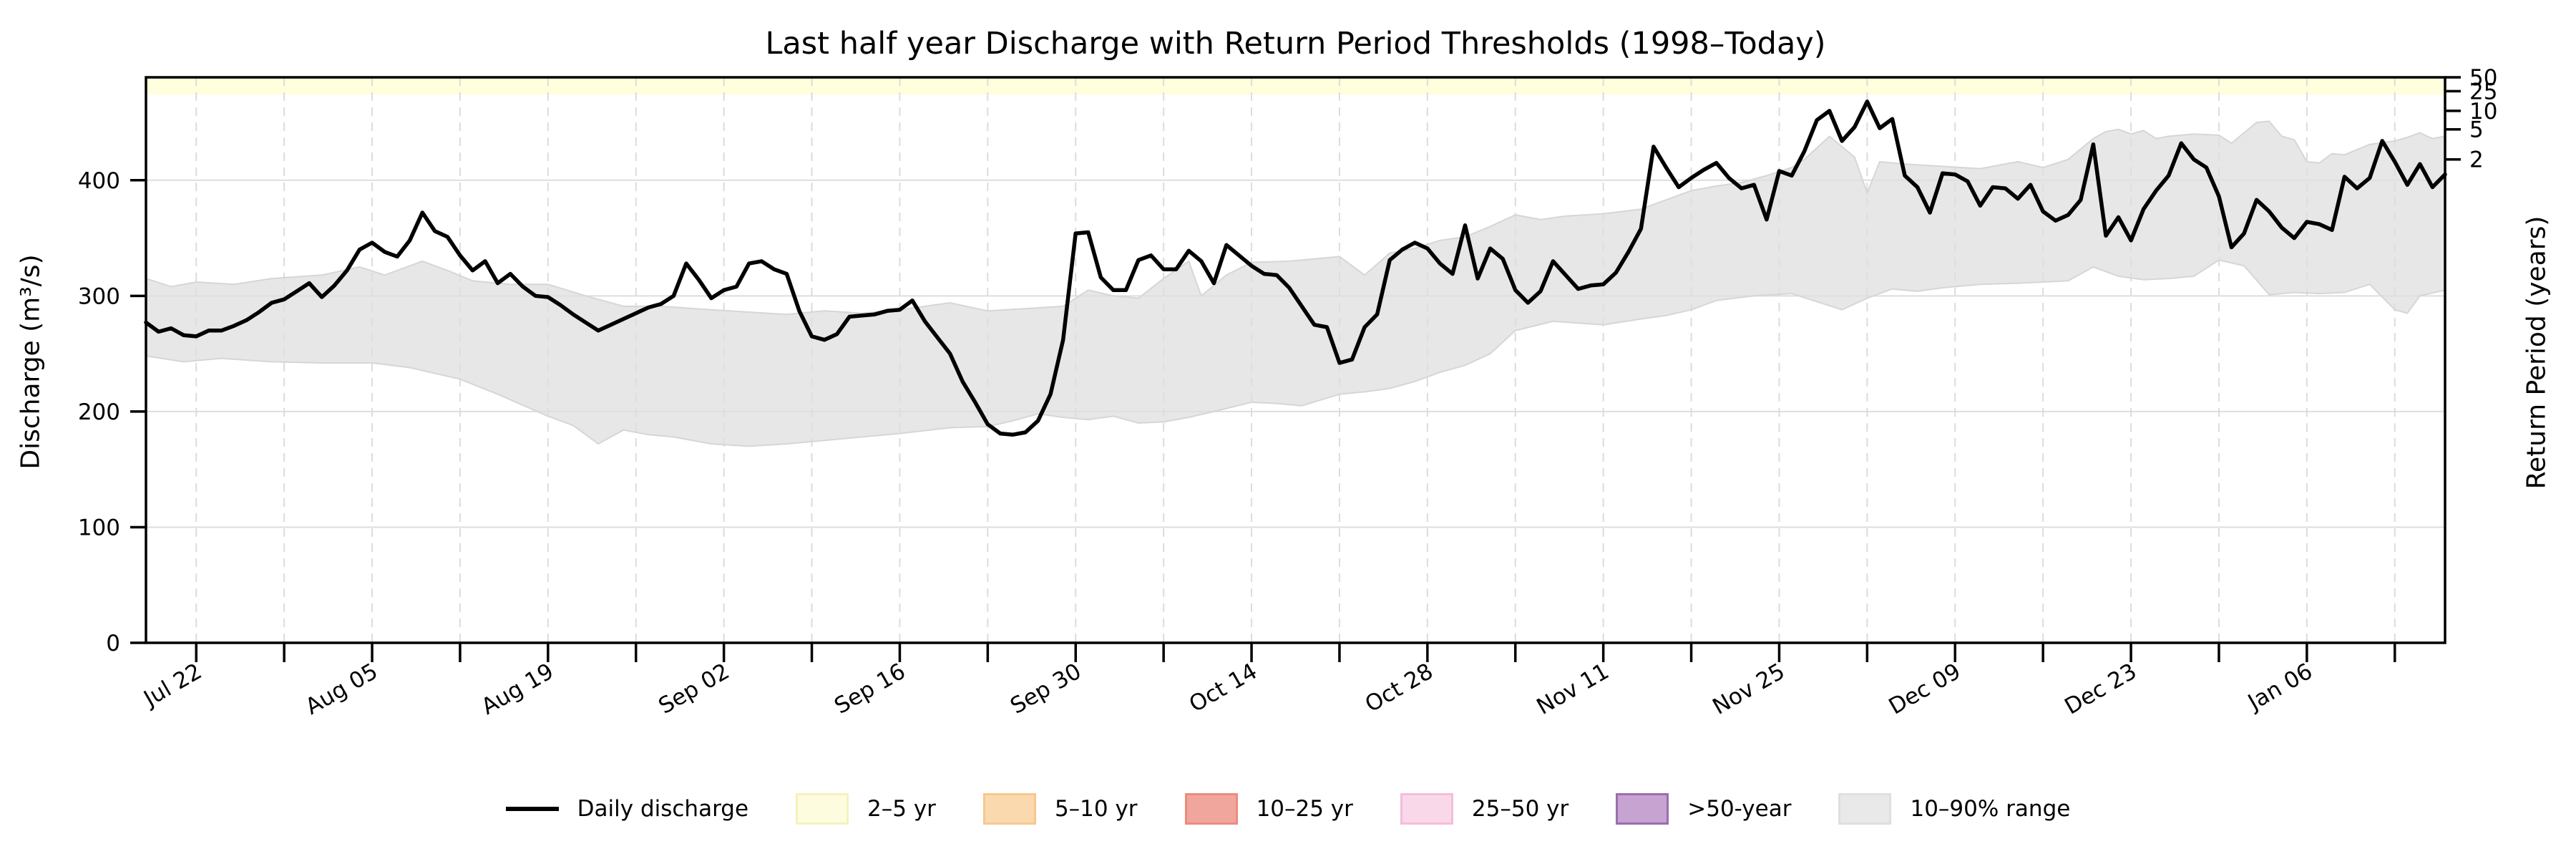 The image size is (2576, 859). I want to click on line-swatch-icon, so click(532, 809).